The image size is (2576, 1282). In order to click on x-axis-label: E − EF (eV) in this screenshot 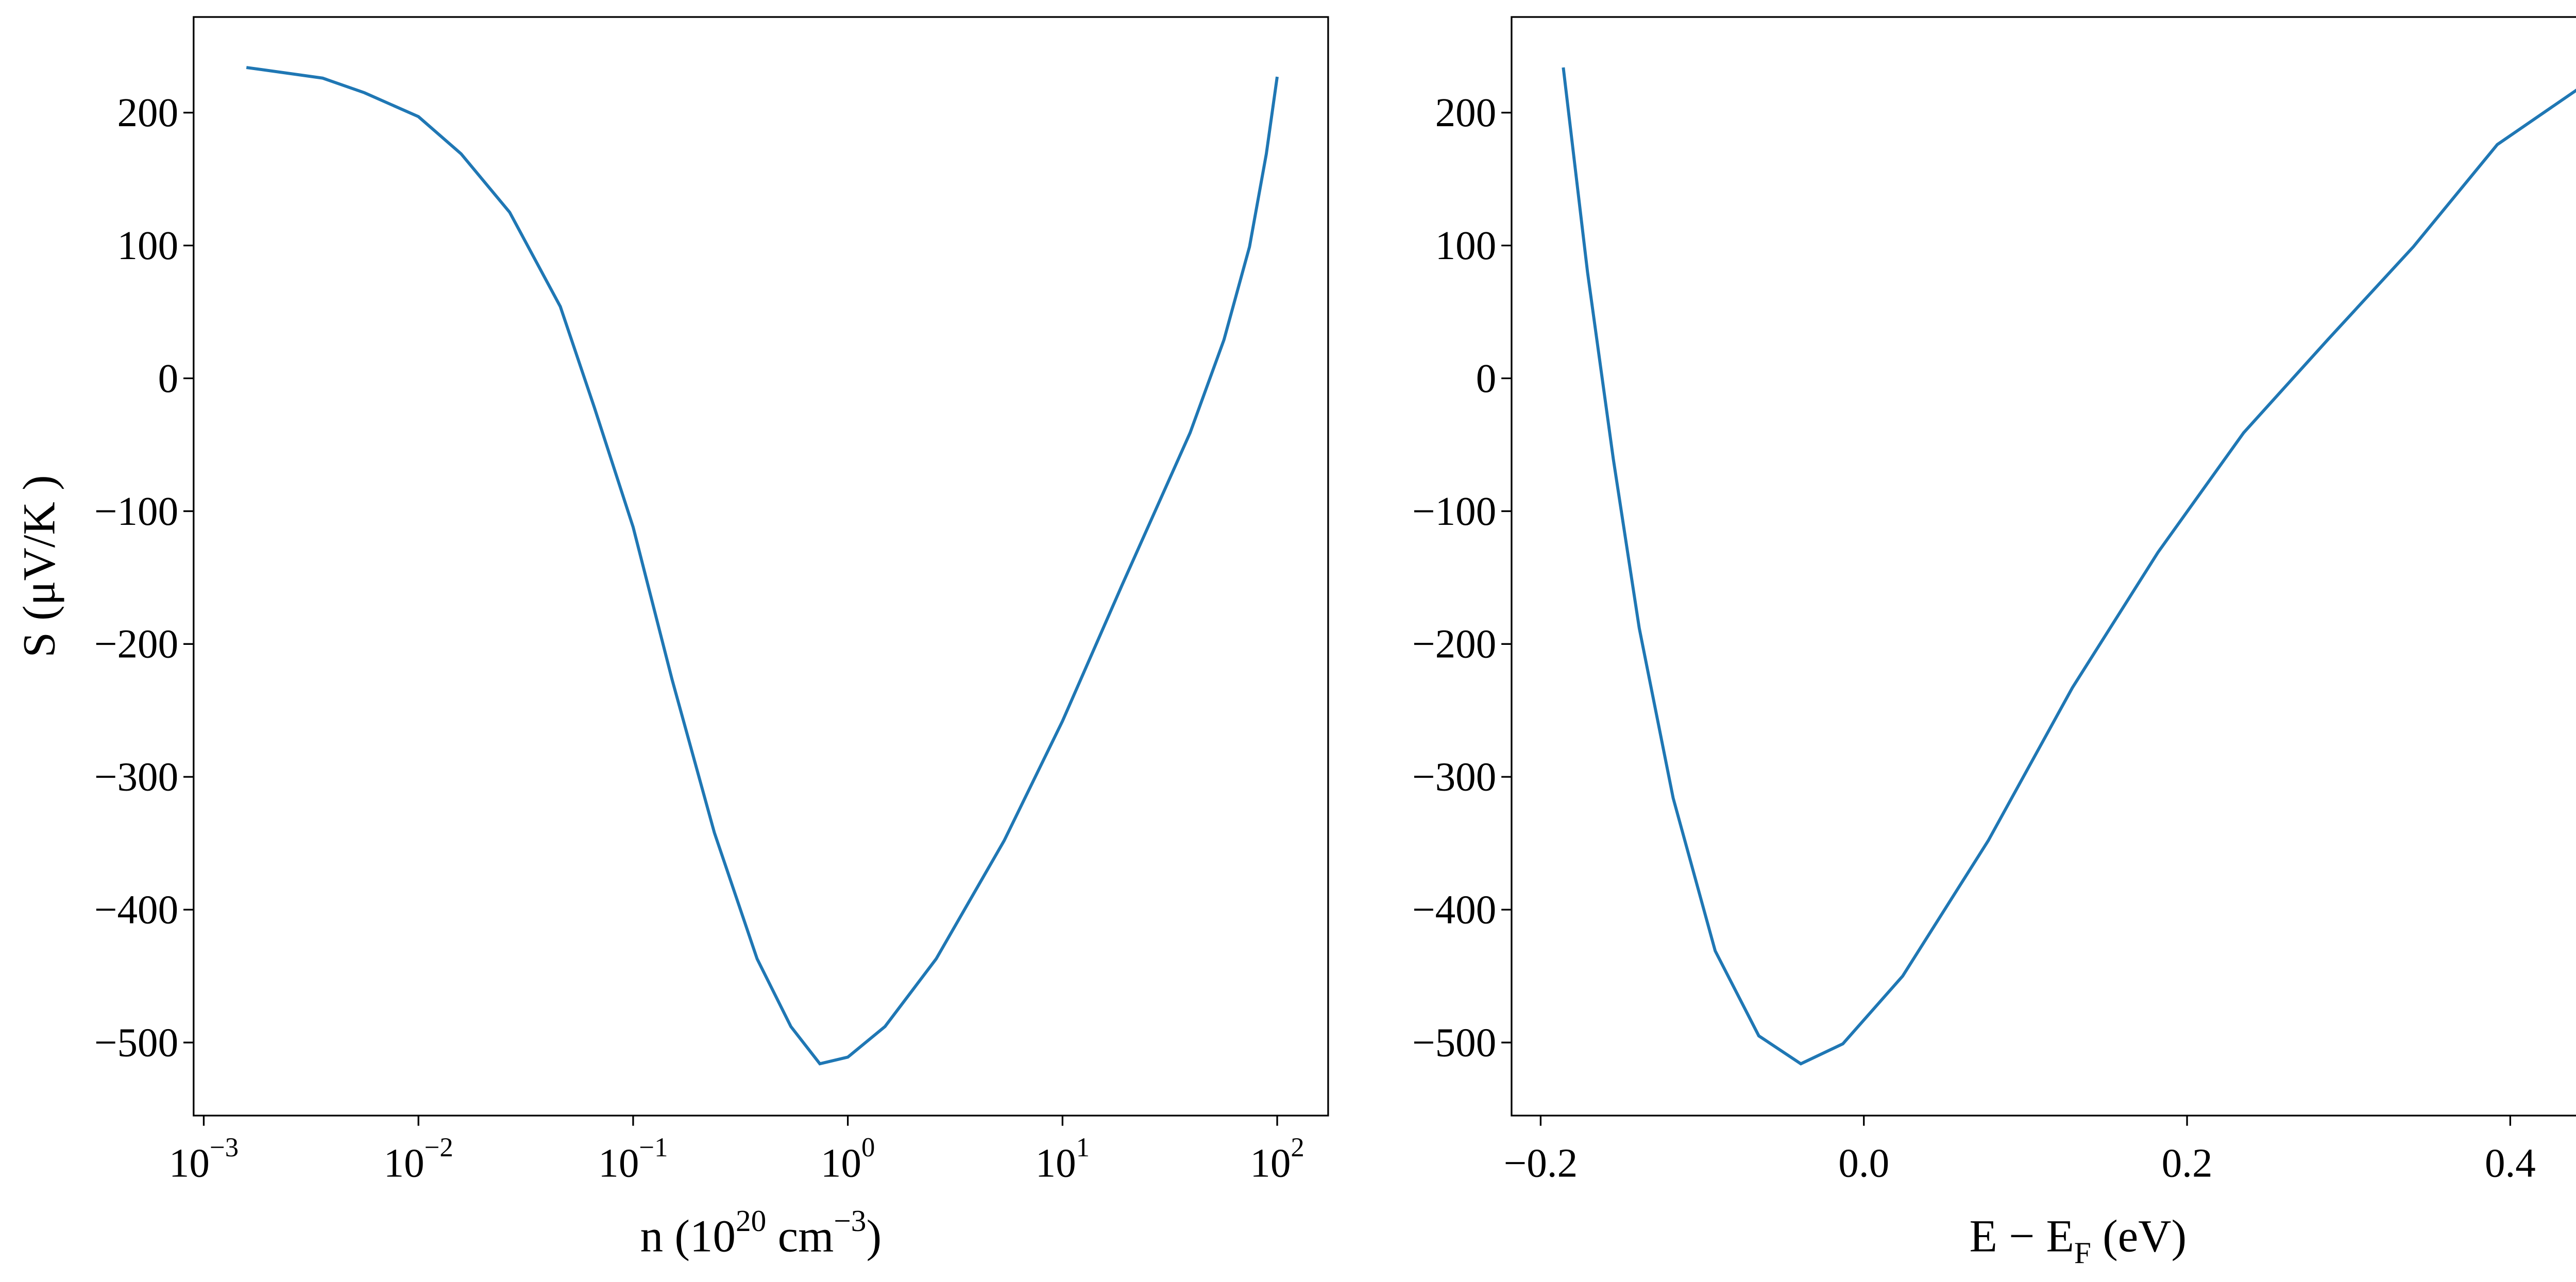, I will do `click(2078, 1240)`.